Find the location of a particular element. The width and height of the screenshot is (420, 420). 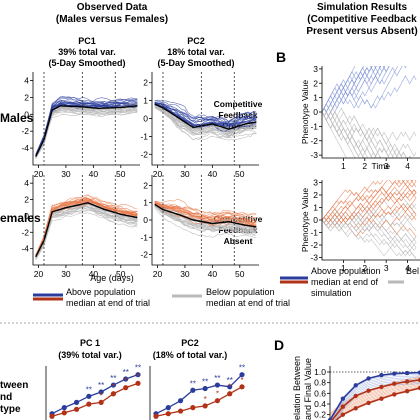

row-label-males: Males is located at coordinates (17, 118).